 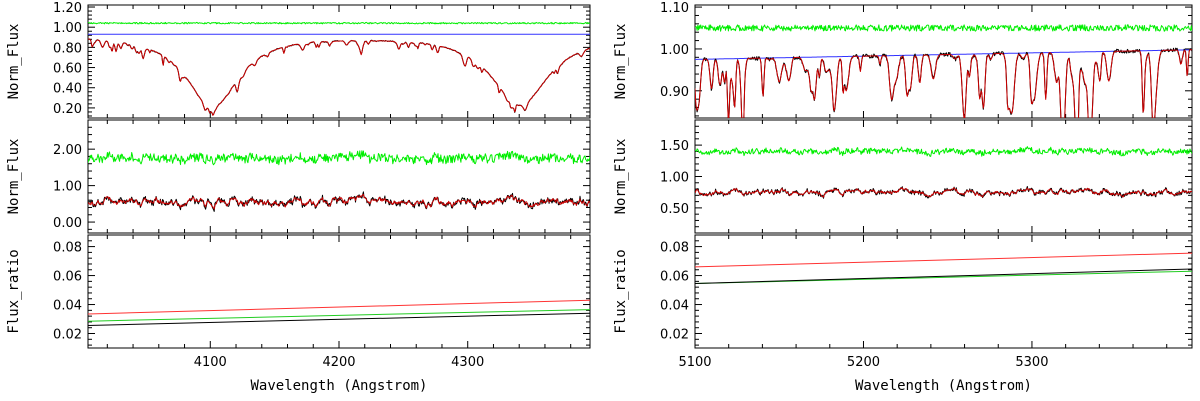 What do you see at coordinates (694, 362) in the screenshot?
I see `x-tick-label: 5100` at bounding box center [694, 362].